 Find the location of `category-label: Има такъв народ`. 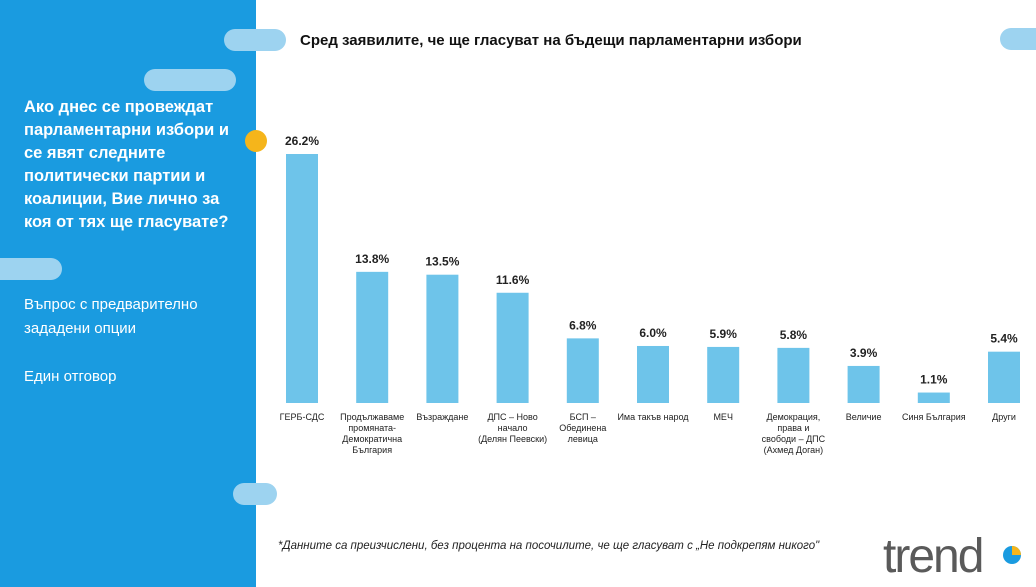

category-label: Има такъв народ is located at coordinates (653, 417).